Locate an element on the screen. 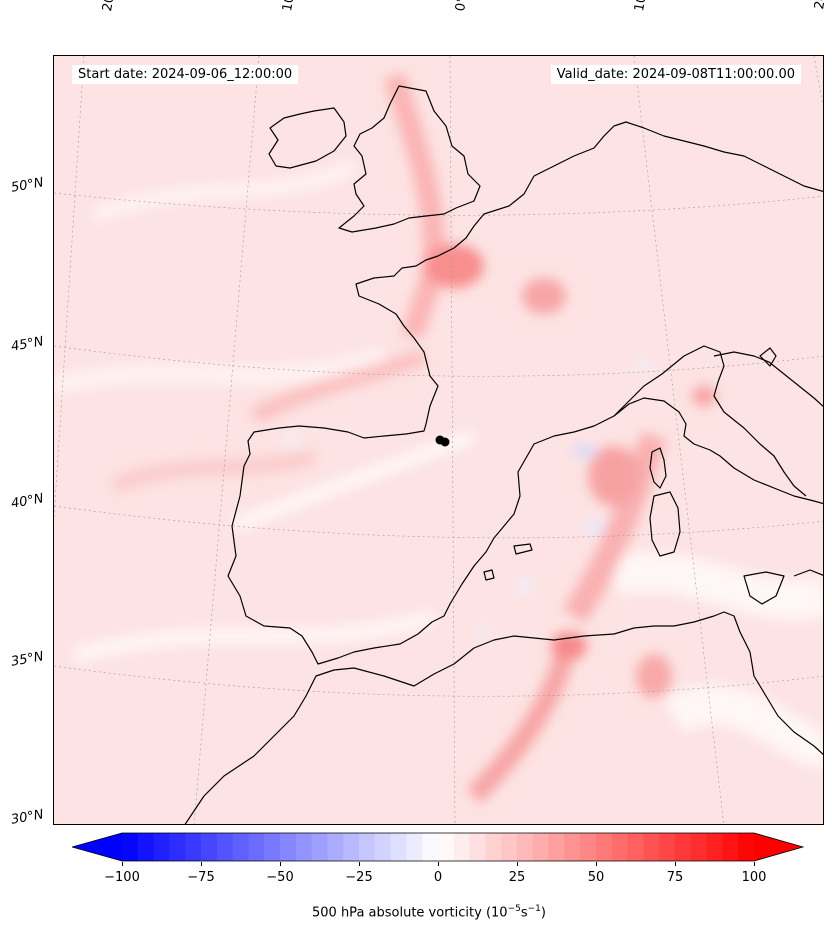 The height and width of the screenshot is (936, 832). colorbar-tick-label: 25 is located at coordinates (517, 877).